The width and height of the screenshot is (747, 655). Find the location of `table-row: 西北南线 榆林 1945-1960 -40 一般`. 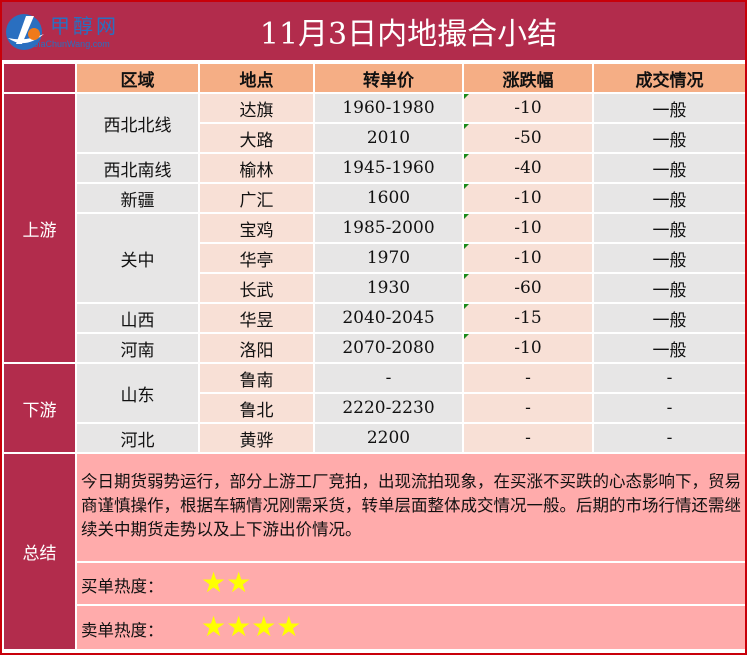

table-row: 西北南线 榆林 1945-1960 -40 一般 is located at coordinates (374, 168).